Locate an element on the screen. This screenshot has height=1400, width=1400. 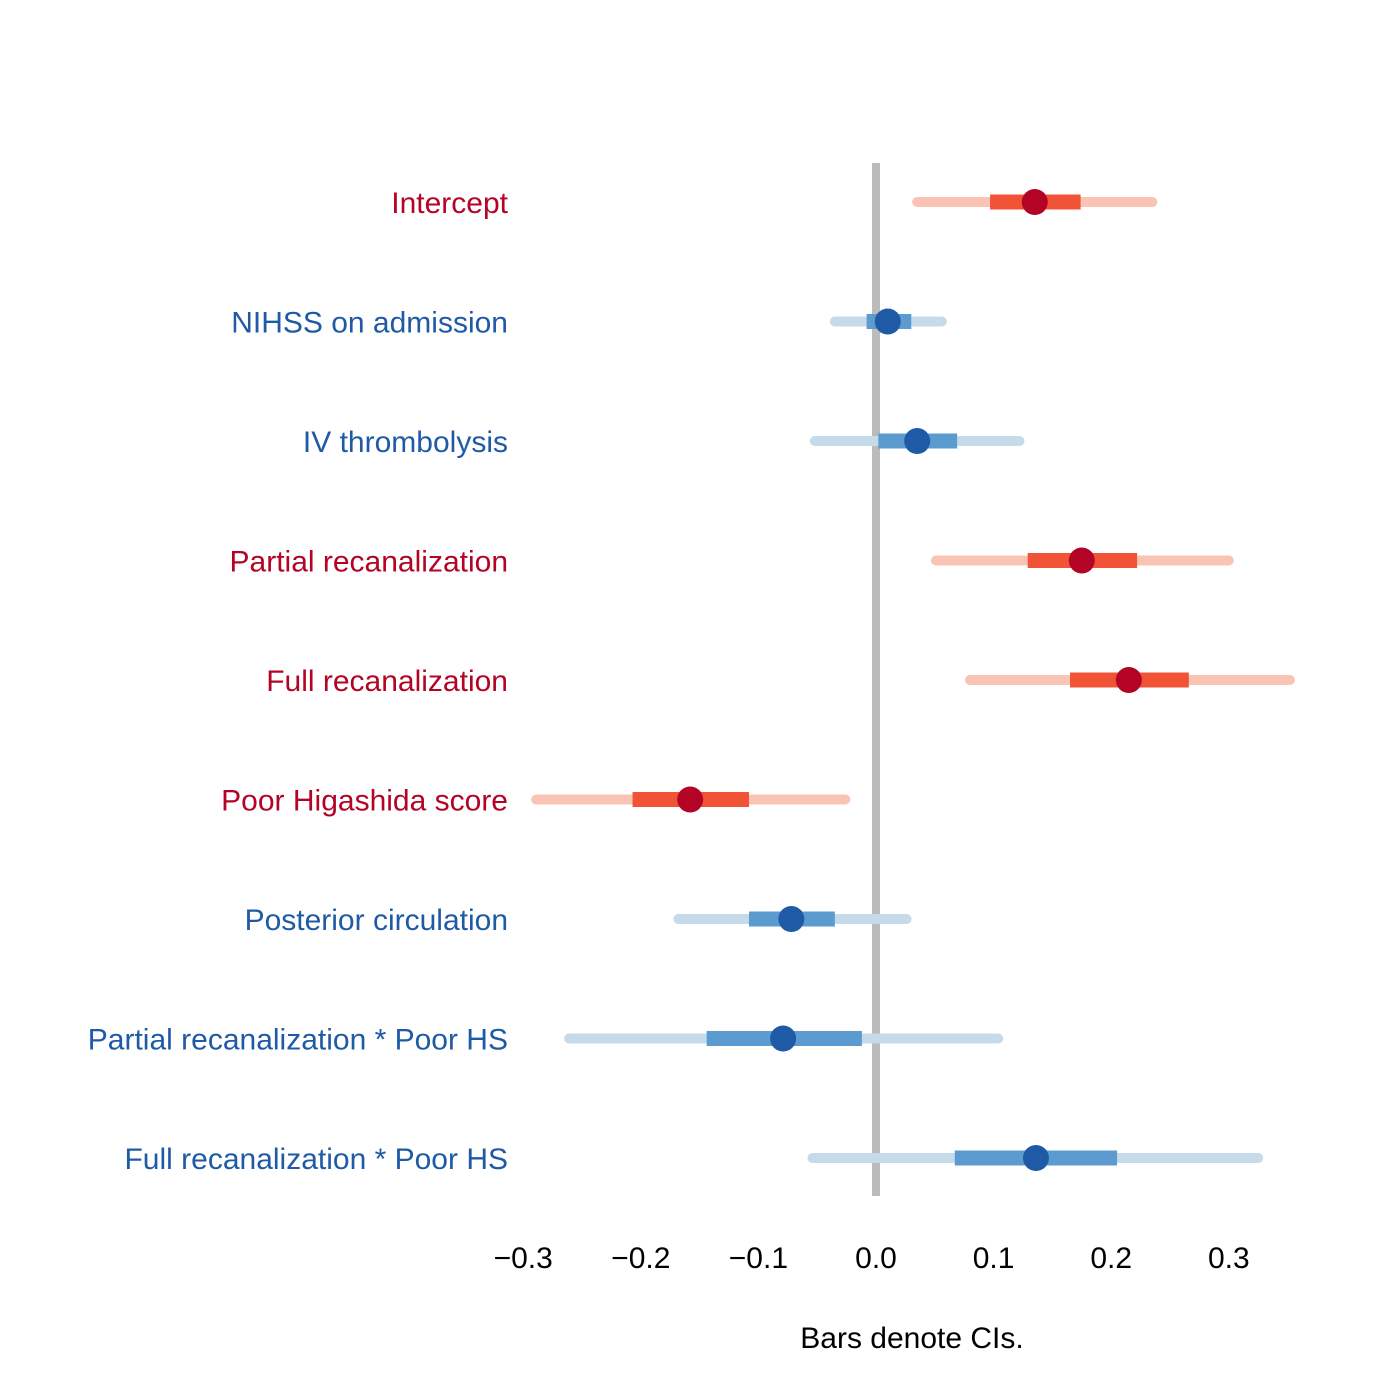
x-tick-label: −0.2 is located at coordinates (640, 1258).